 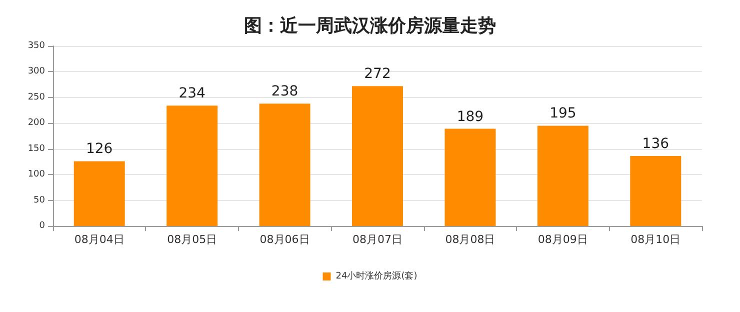 What do you see at coordinates (285, 239) in the screenshot?
I see `x-tick-label: 08月06日` at bounding box center [285, 239].